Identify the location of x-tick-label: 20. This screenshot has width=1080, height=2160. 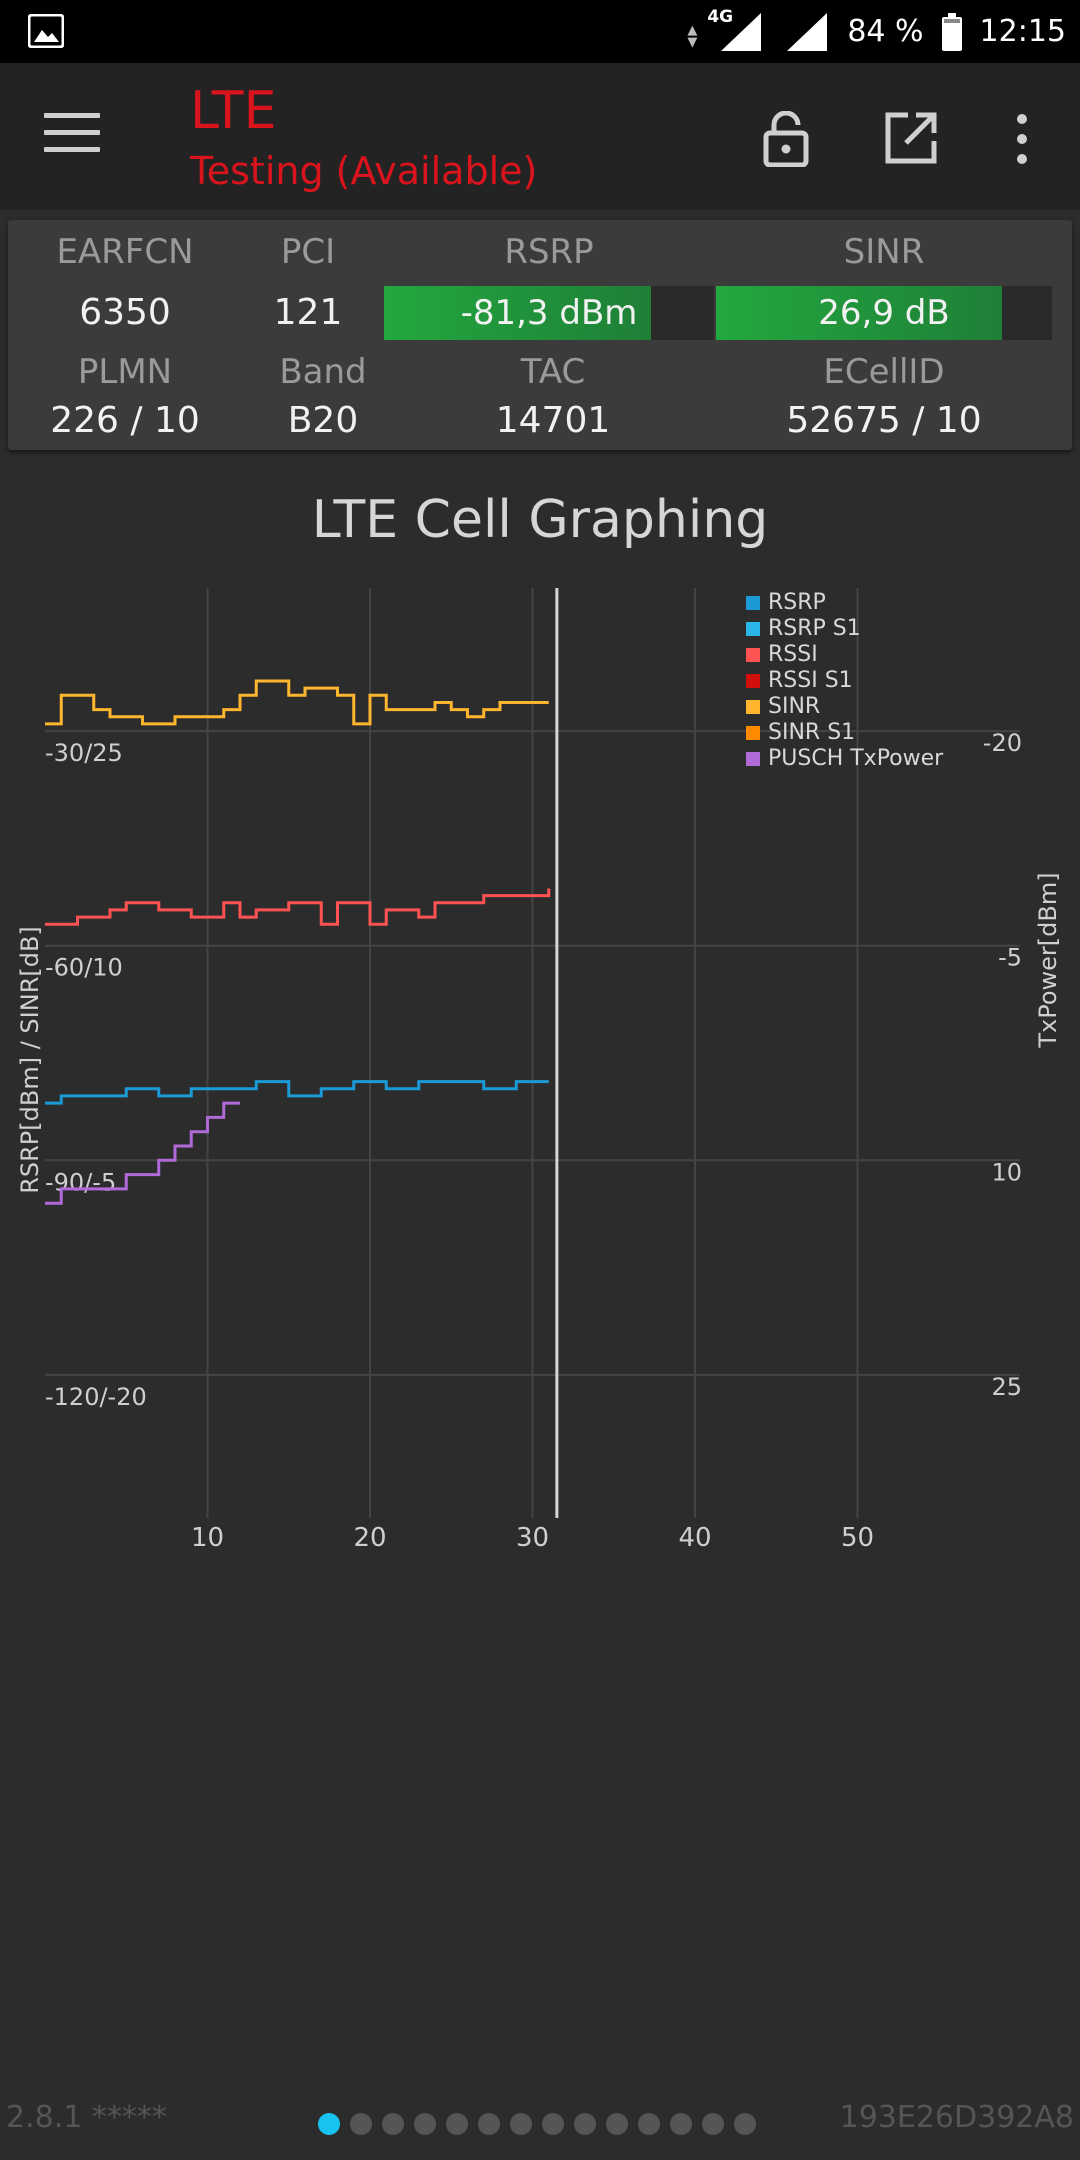
(369, 1538).